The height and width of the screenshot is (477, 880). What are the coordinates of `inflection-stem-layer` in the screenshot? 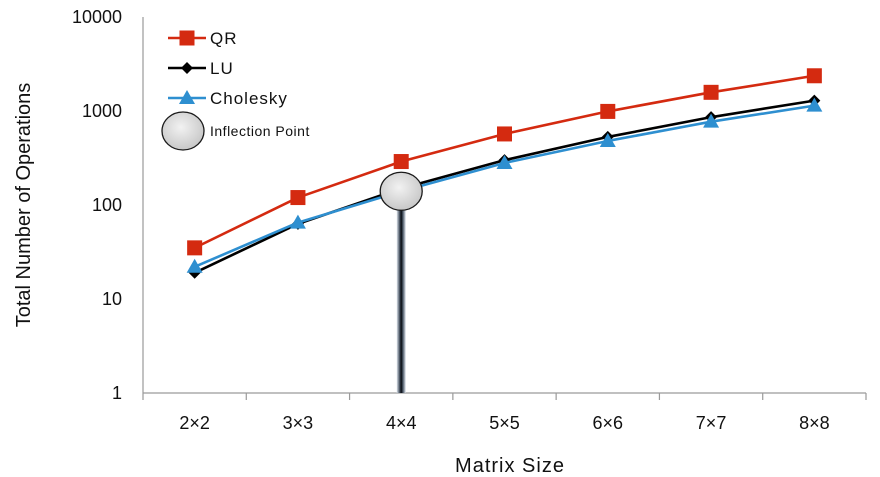 It's located at (401, 292).